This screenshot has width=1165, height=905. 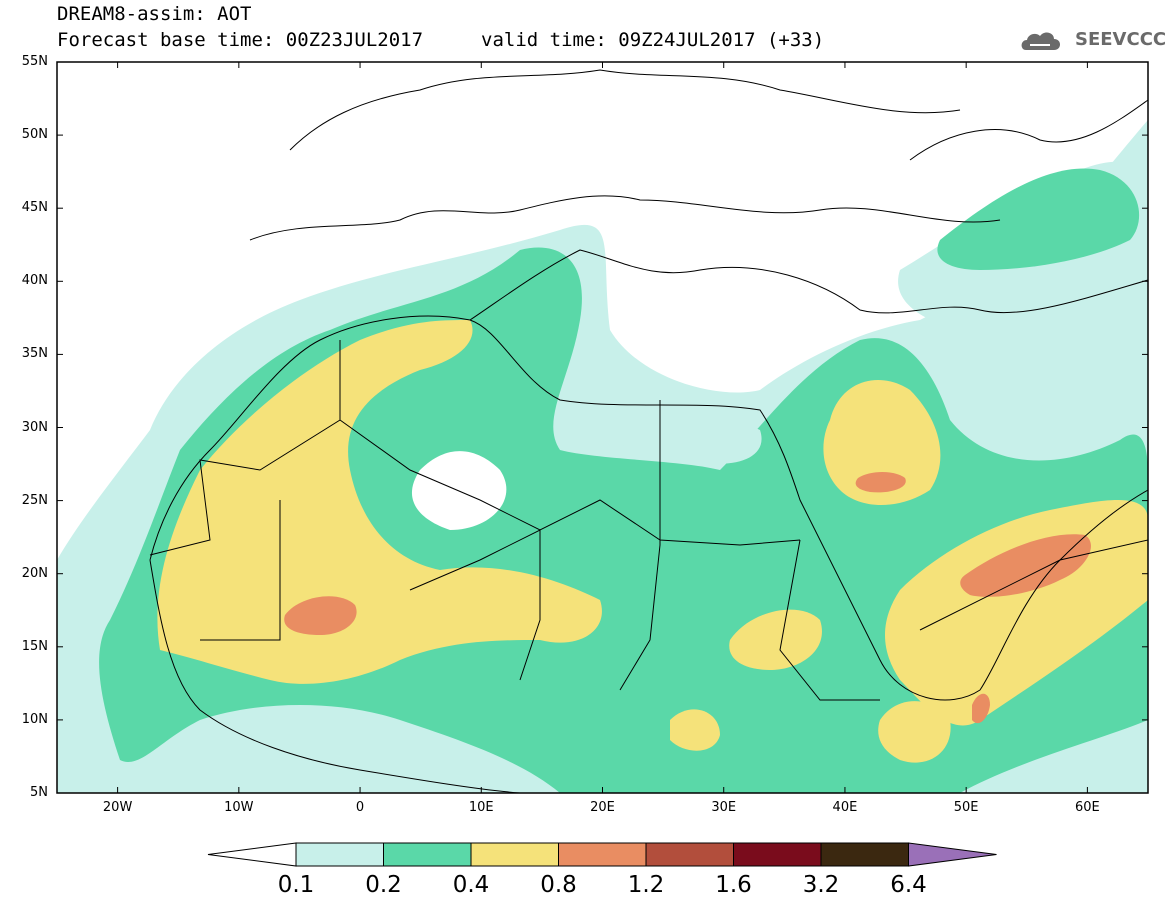 What do you see at coordinates (1120, 39) in the screenshot?
I see `logo-text: SEEVCCC` at bounding box center [1120, 39].